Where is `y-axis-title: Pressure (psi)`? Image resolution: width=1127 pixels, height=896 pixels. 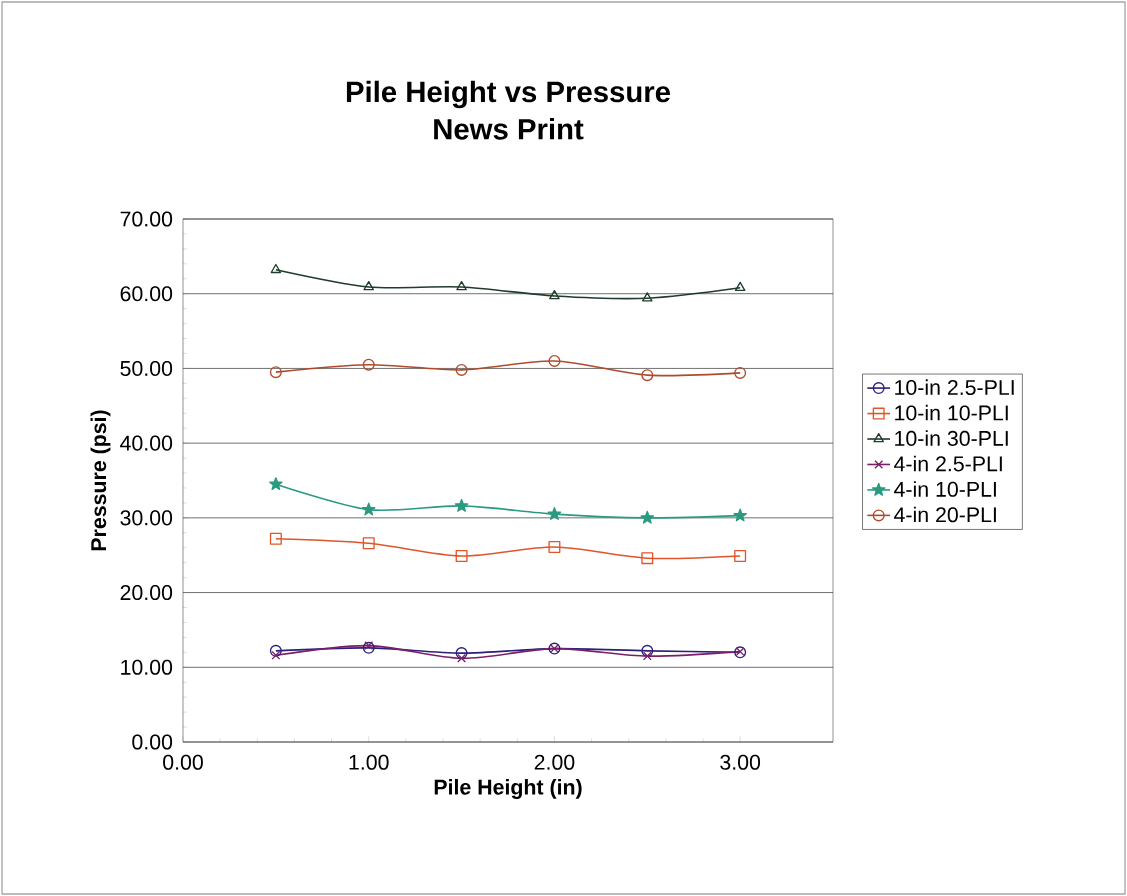 y-axis-title: Pressure (psi) is located at coordinates (100, 480).